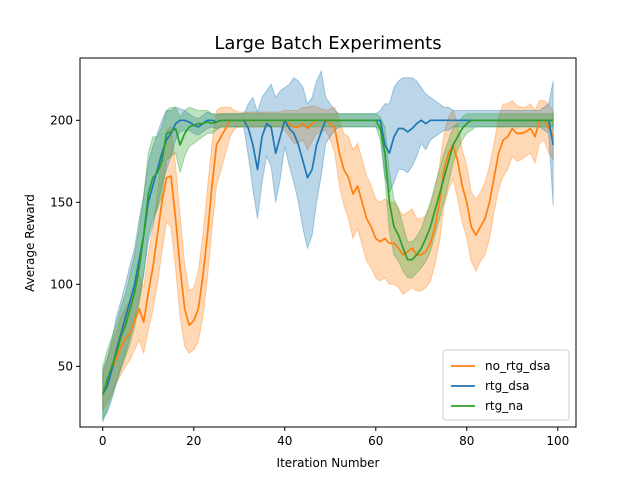 The image size is (640, 480). I want to click on legend: no_rtg_dsa rtg_dsa rtg_na, so click(506, 385).